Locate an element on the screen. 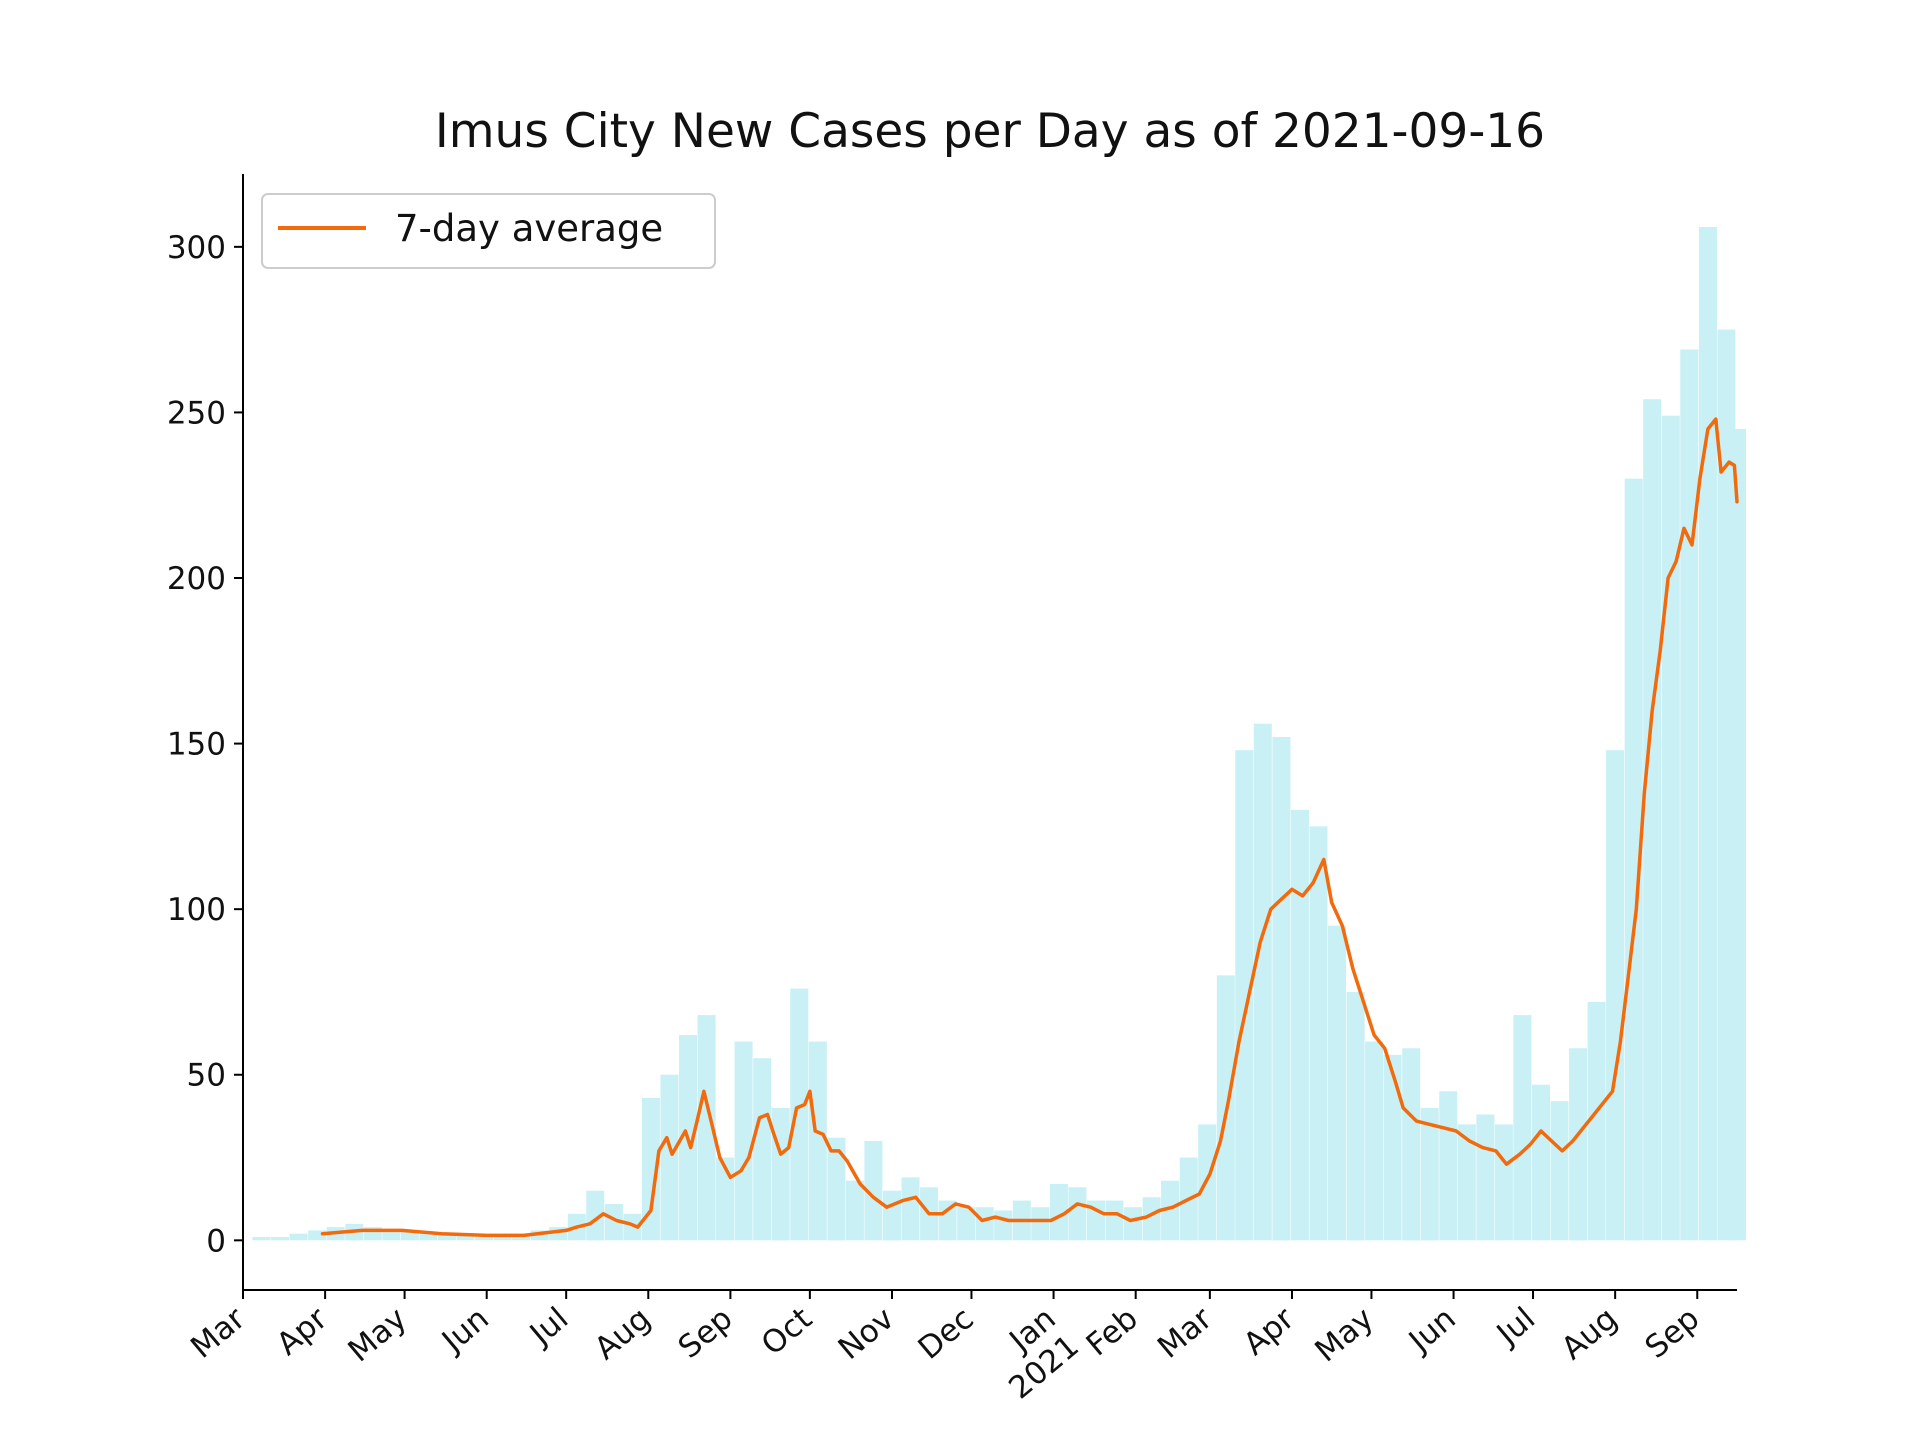 The height and width of the screenshot is (1440, 1920). x-tick-label: Dec is located at coordinates (945, 1334).